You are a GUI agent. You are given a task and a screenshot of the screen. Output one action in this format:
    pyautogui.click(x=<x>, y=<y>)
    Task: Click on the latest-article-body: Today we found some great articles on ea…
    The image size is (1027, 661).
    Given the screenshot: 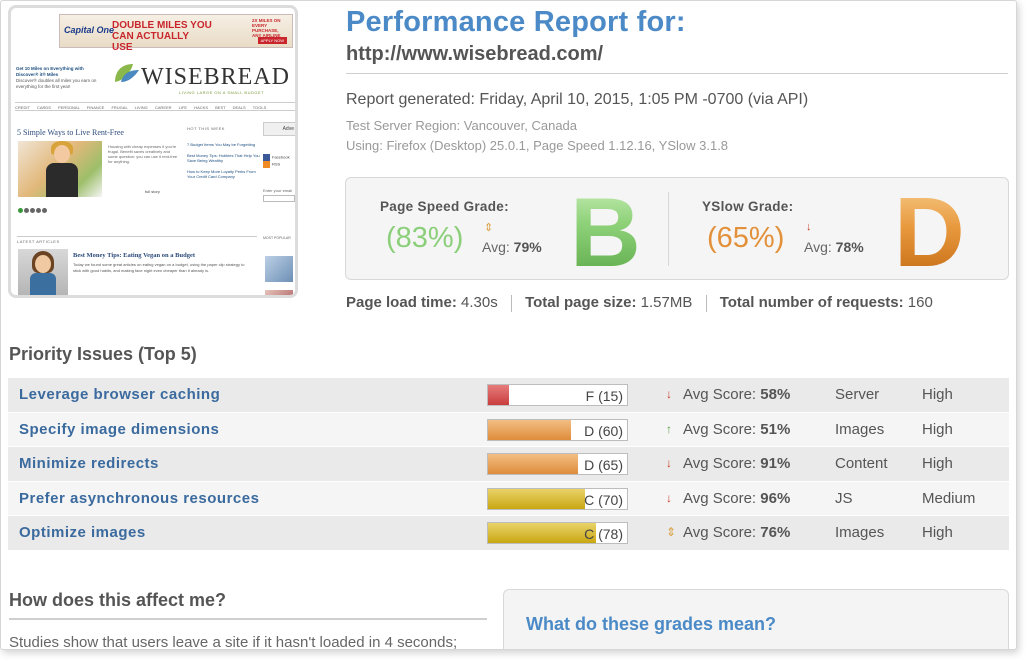 What is the action you would take?
    pyautogui.click(x=159, y=267)
    